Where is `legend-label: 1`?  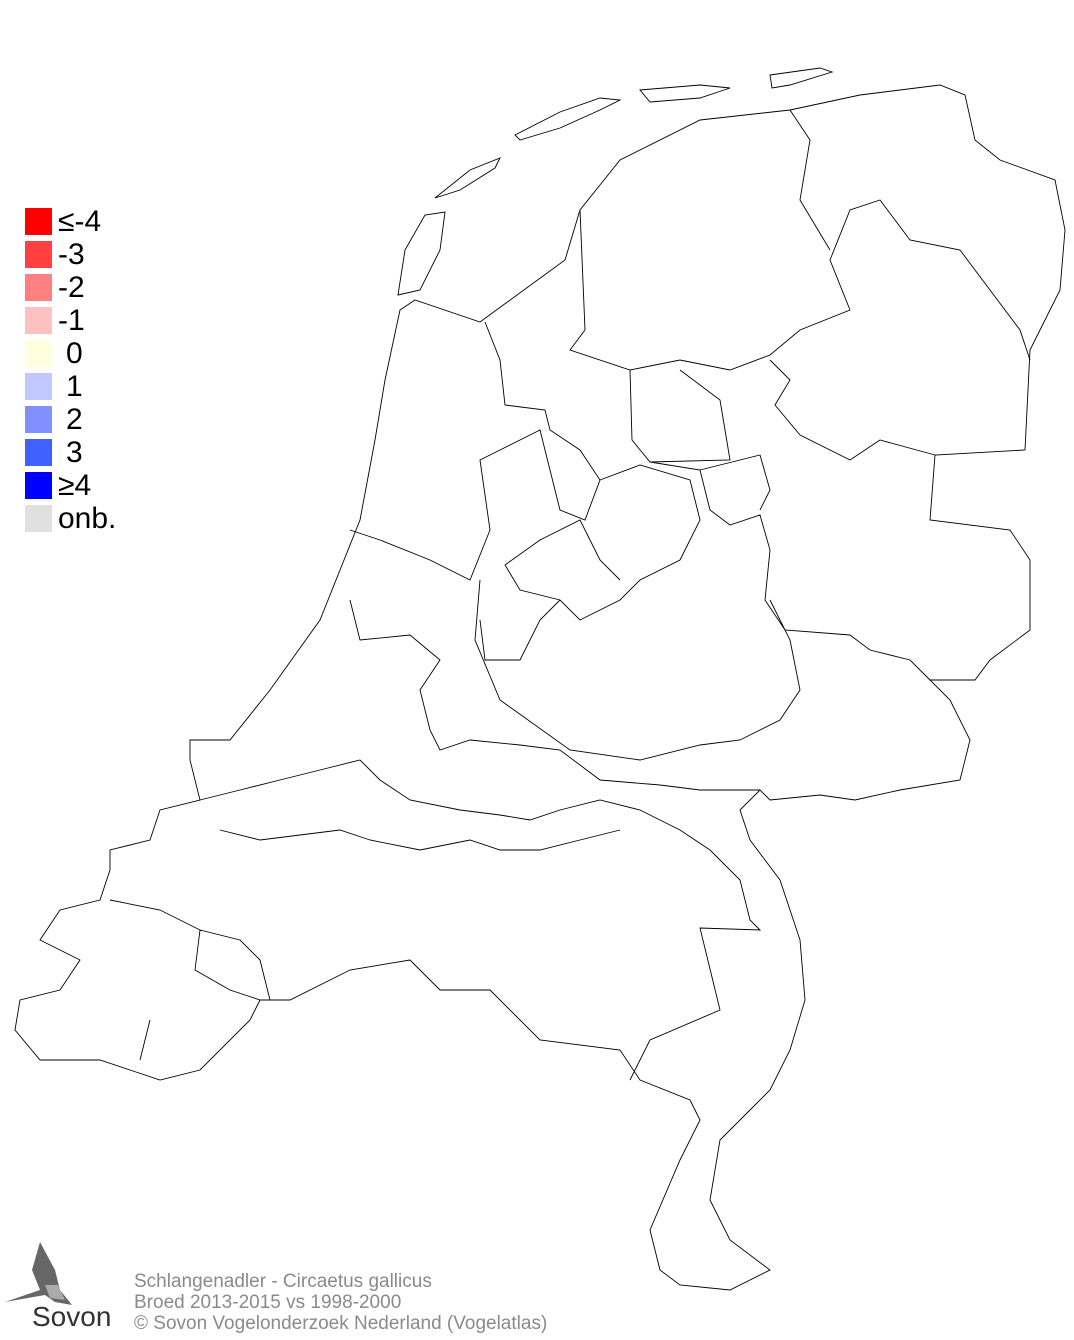
legend-label: 1 is located at coordinates (74, 386).